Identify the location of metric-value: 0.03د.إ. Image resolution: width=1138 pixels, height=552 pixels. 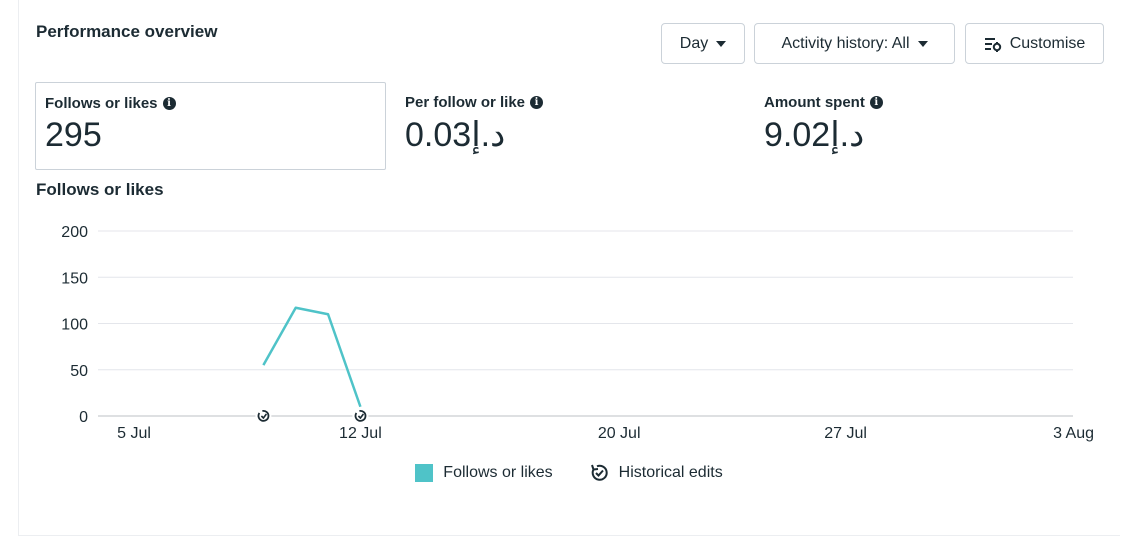
(455, 135).